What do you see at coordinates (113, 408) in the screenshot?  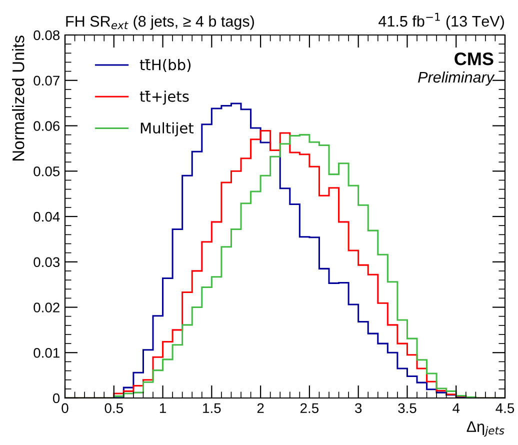 I see `x-tick-label: 0.5` at bounding box center [113, 408].